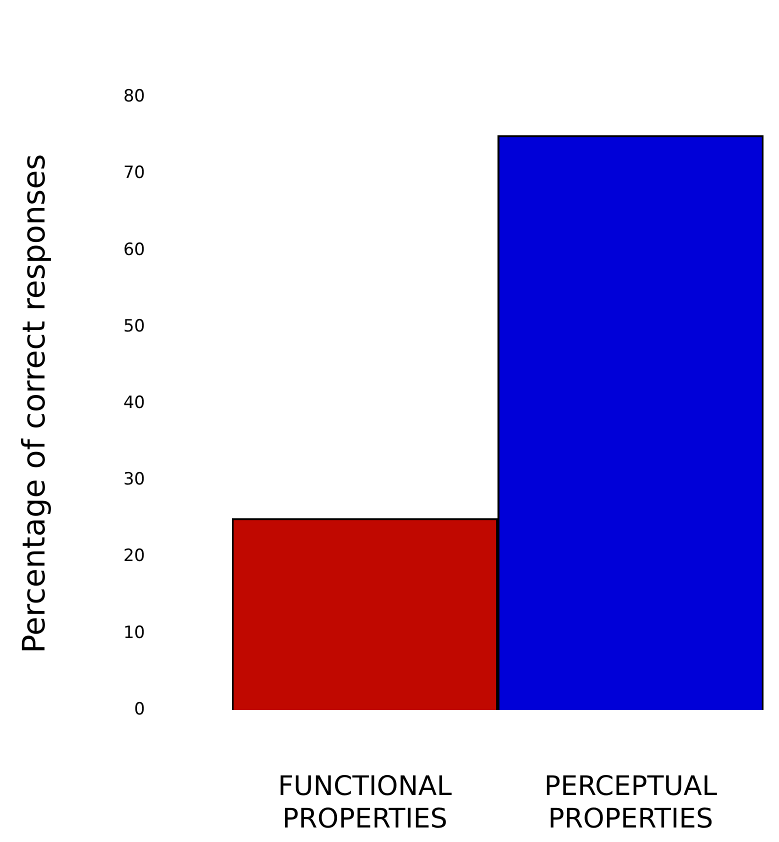 The image size is (779, 842). I want to click on y-tick-label: 70, so click(134, 173).